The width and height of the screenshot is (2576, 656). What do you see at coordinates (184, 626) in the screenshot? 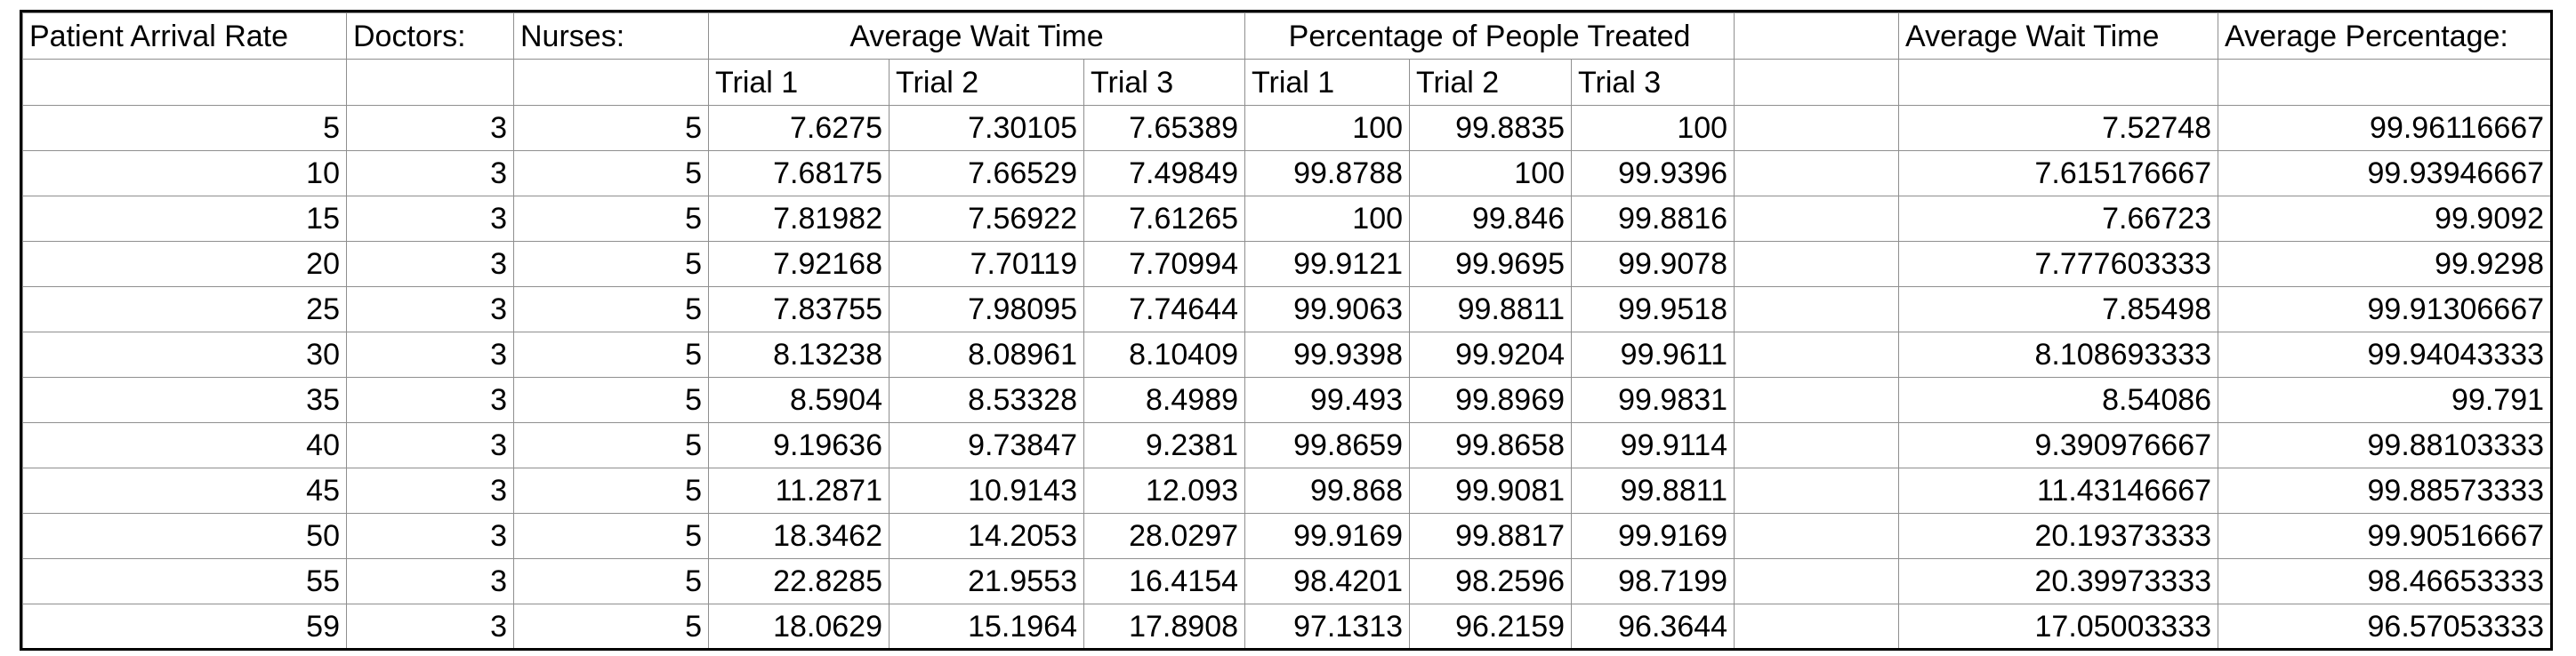
I see `arrival-rate-cell: 59` at bounding box center [184, 626].